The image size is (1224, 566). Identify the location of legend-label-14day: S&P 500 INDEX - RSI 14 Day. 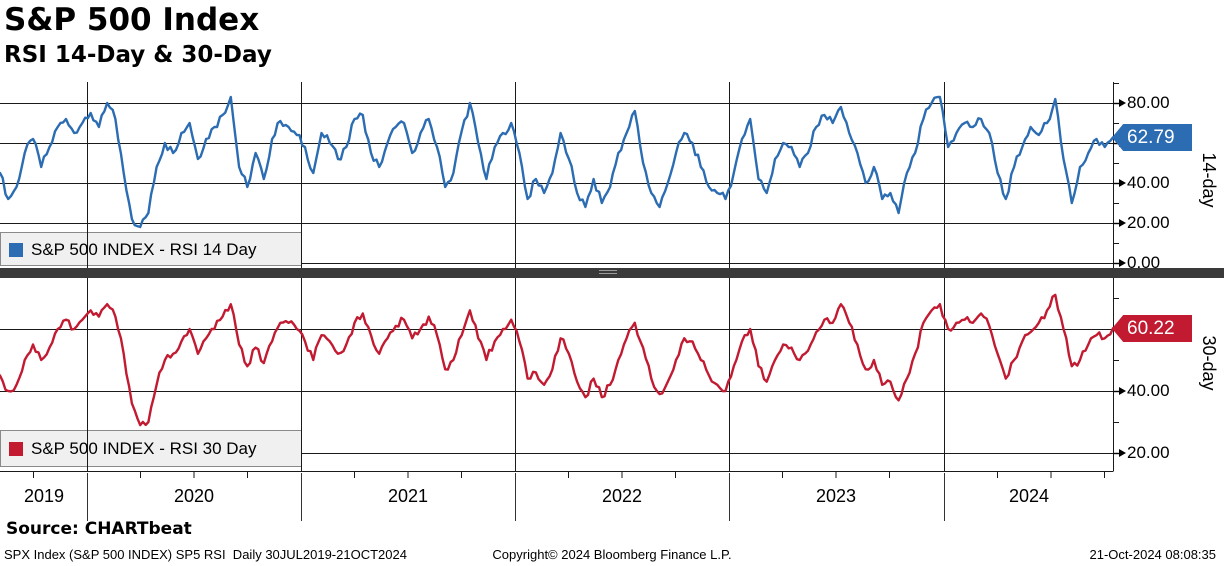
(144, 249).